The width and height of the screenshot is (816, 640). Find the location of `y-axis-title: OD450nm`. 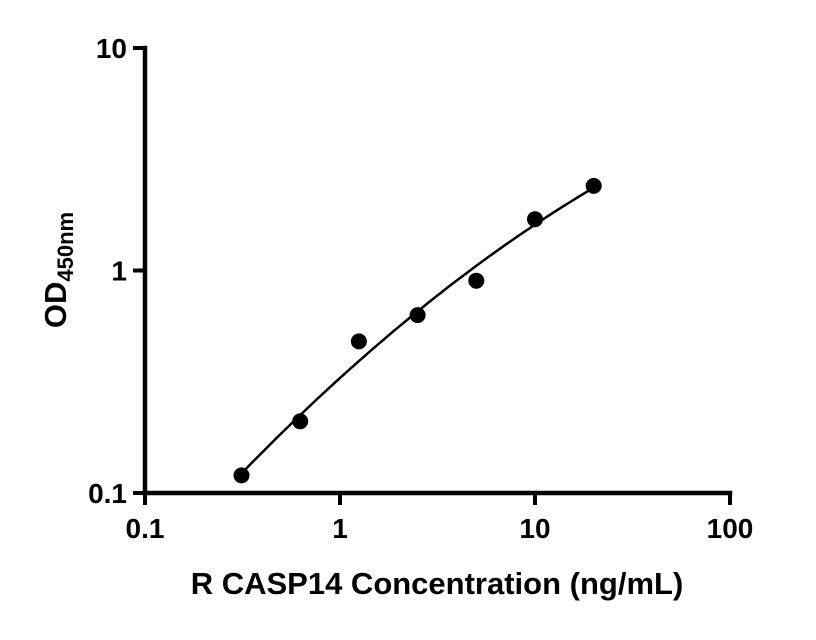

y-axis-title: OD450nm is located at coordinates (58, 270).